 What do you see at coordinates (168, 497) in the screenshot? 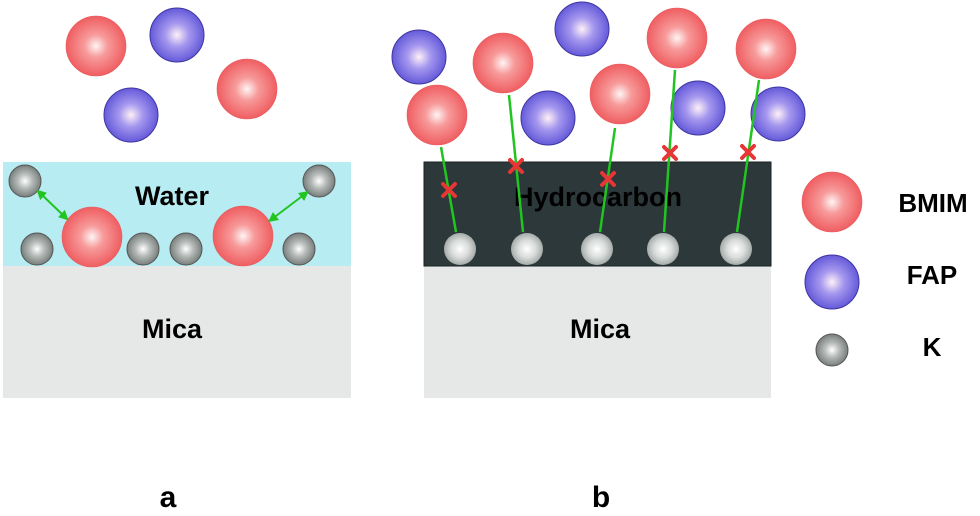
I see `panel-a-label: a` at bounding box center [168, 497].